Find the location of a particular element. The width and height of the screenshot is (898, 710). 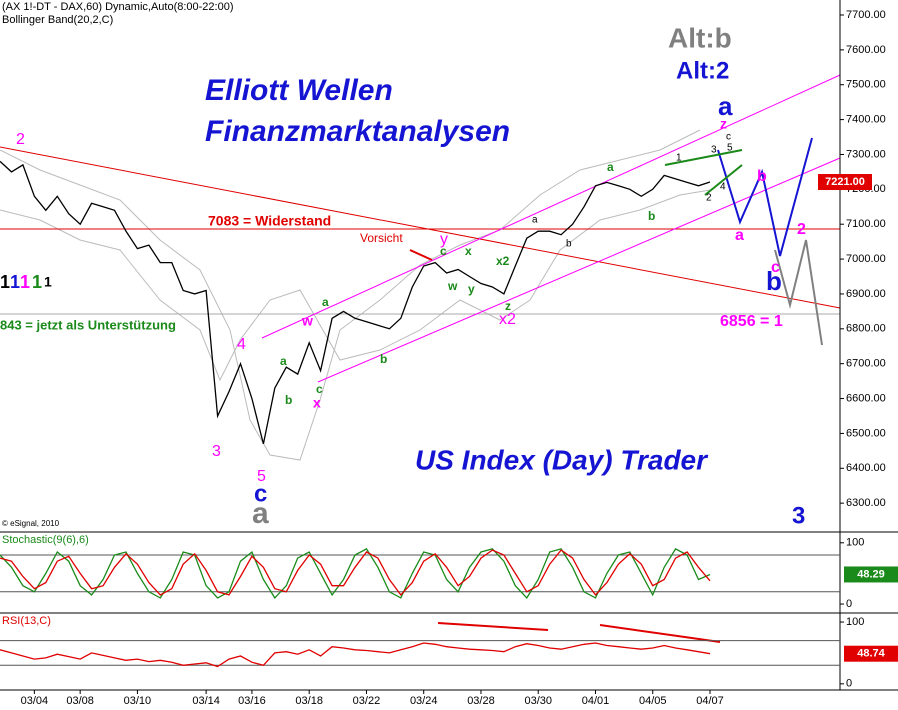

annotation: Vorsicht is located at coordinates (381, 238).